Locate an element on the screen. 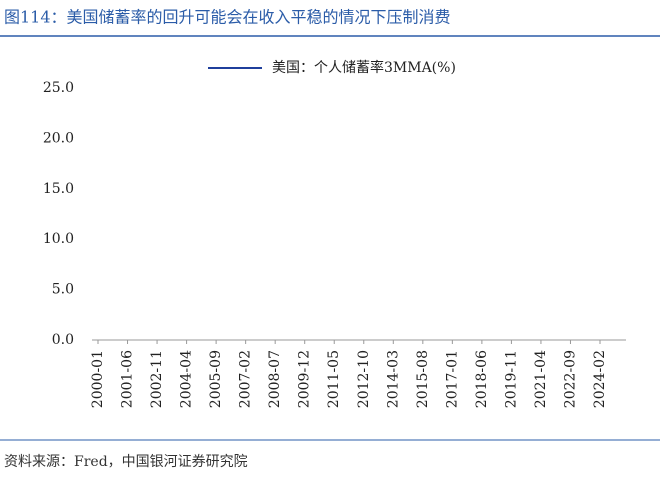 This screenshot has height=503, width=660. x-tick-label: 2001-06 is located at coordinates (128, 379).